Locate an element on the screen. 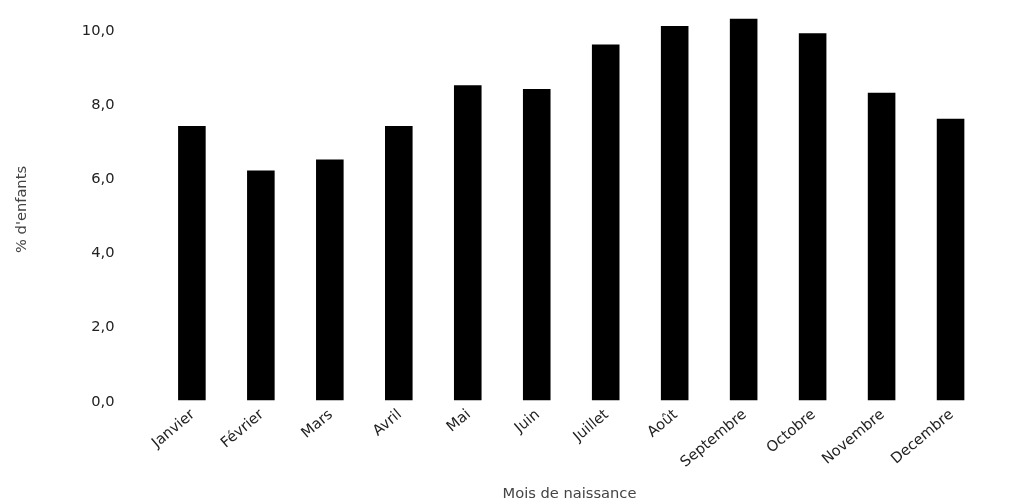 The image size is (1018, 504). x-tick-label: Mai is located at coordinates (458, 419).